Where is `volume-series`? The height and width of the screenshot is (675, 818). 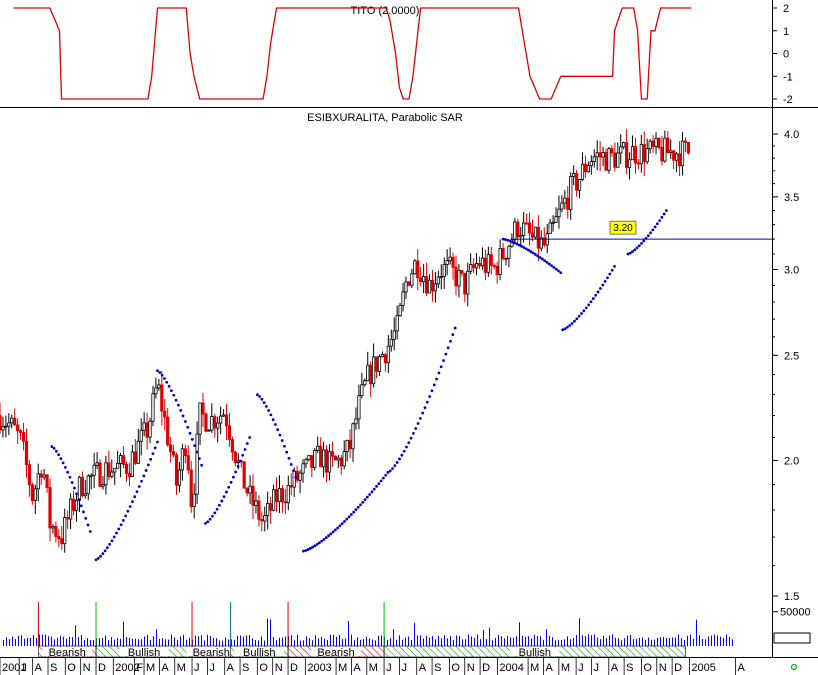
volume-series is located at coordinates (368, 632).